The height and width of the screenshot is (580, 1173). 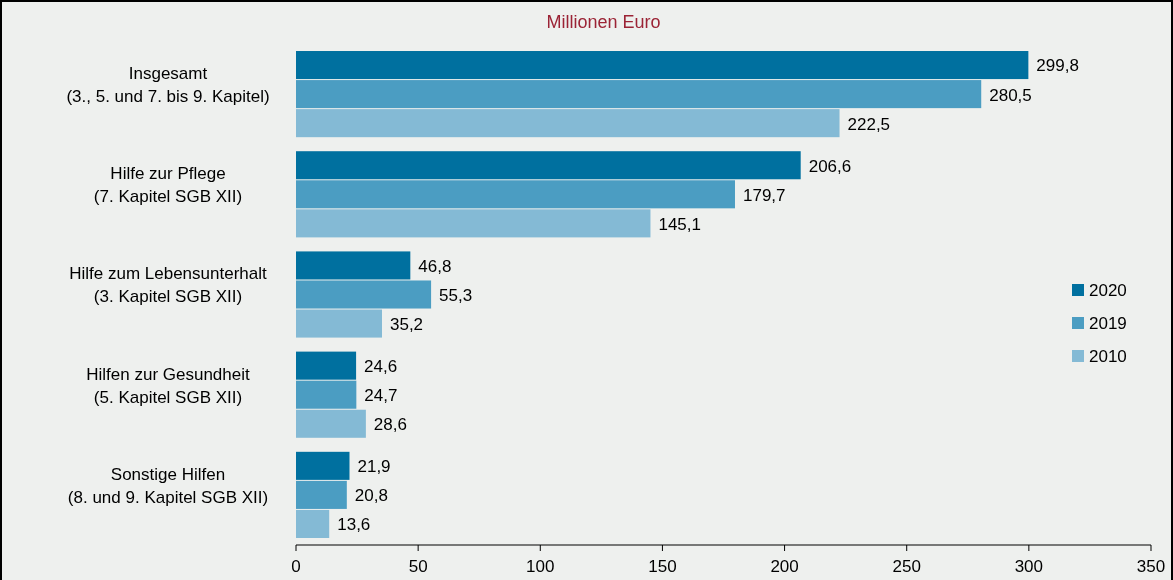 What do you see at coordinates (381, 367) in the screenshot?
I see `data-label: 24,6` at bounding box center [381, 367].